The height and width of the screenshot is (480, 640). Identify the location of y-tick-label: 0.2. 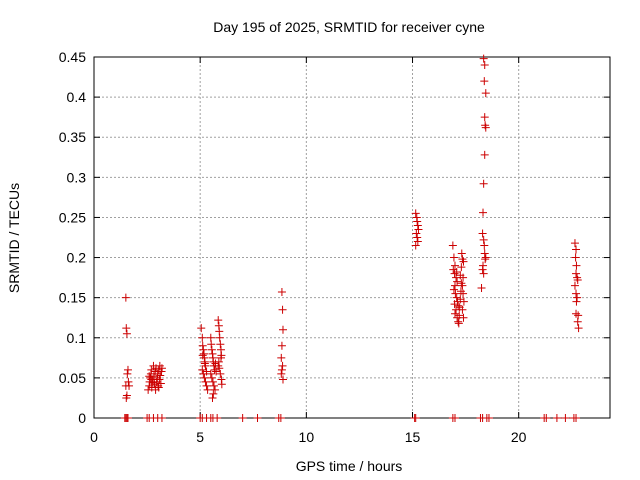
(77, 258).